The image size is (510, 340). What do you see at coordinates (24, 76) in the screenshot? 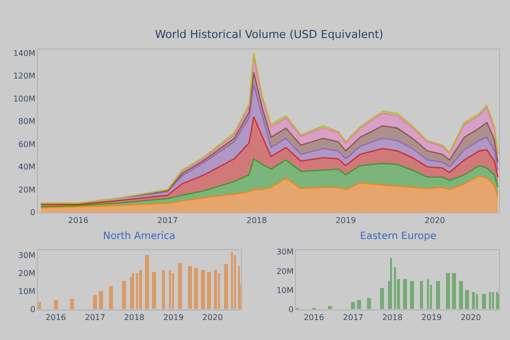
I see `y-tick-label: 120M` at bounding box center [24, 76].